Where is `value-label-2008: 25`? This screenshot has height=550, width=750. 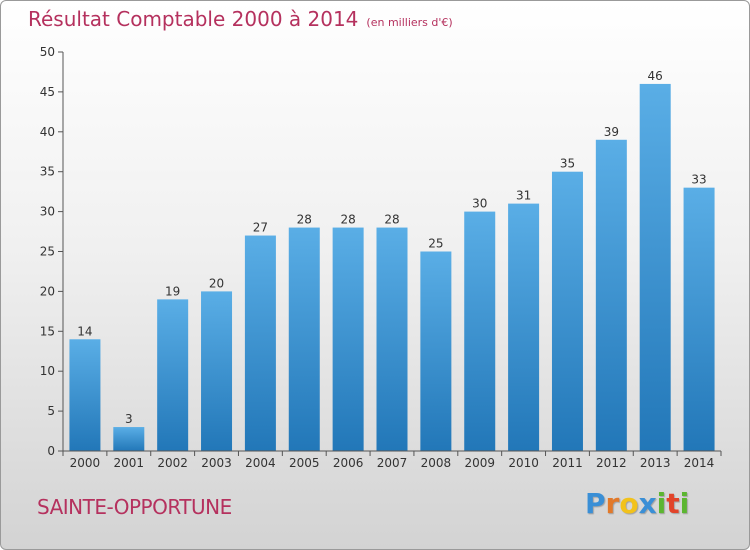
value-label-2008: 25 is located at coordinates (435, 244).